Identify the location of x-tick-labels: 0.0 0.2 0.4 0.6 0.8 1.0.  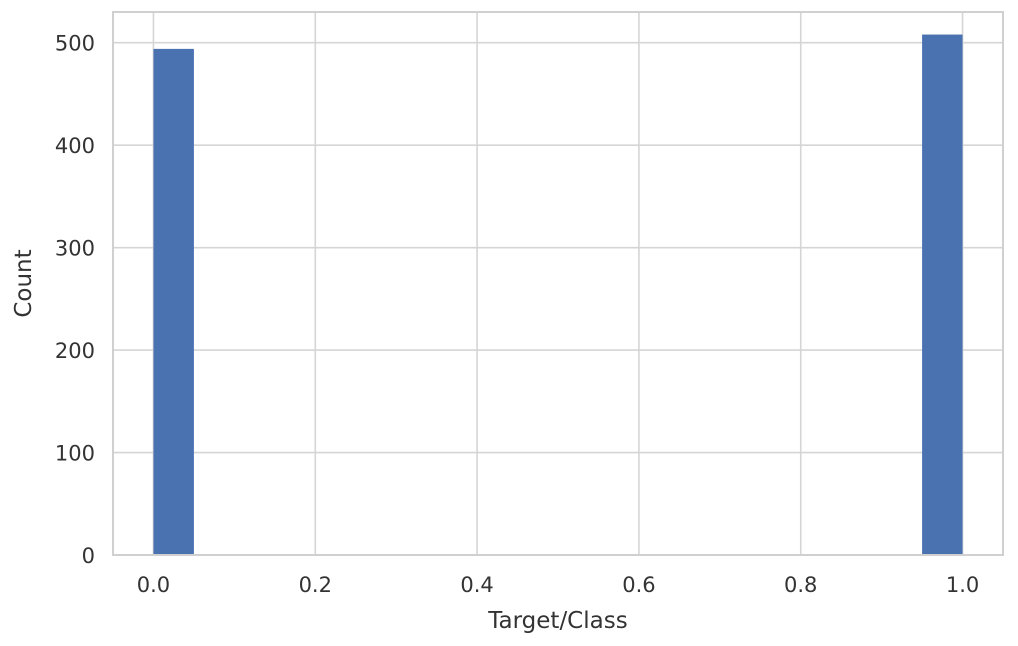
(558, 585).